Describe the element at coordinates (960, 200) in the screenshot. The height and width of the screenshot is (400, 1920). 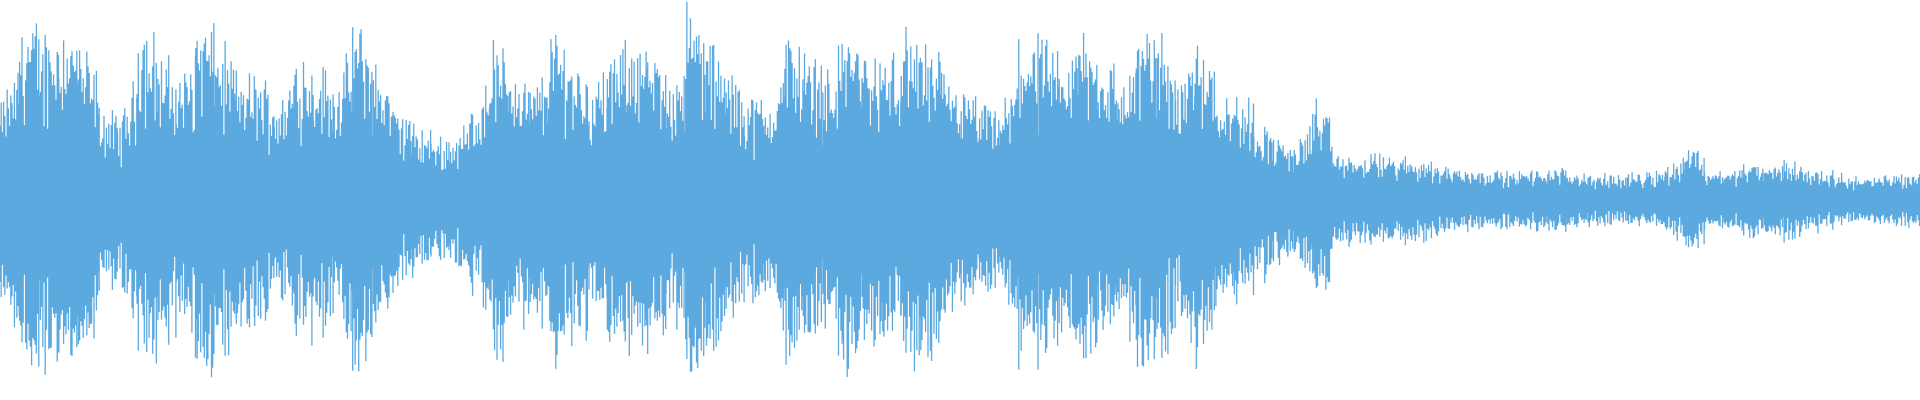
I see `waveform-core` at that location.